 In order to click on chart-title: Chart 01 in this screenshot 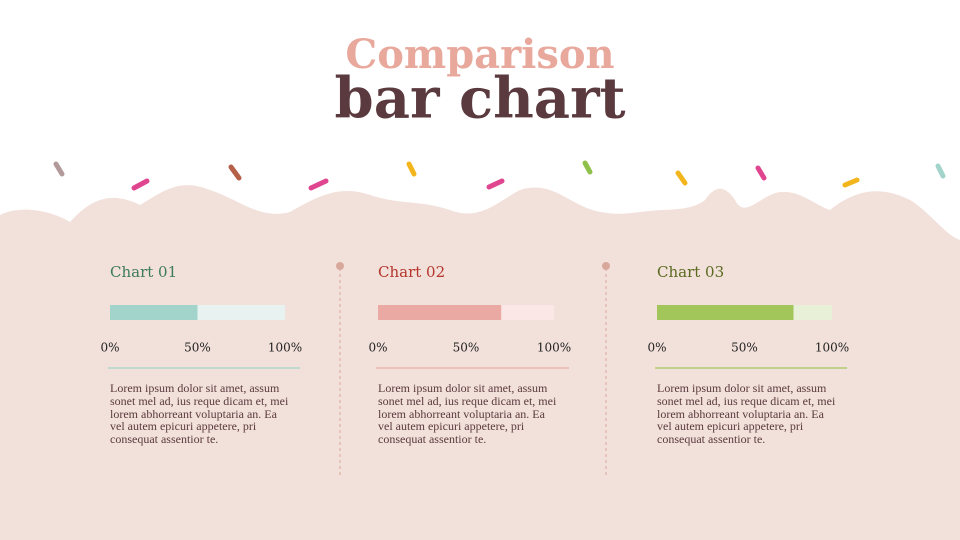, I will do `click(143, 272)`.